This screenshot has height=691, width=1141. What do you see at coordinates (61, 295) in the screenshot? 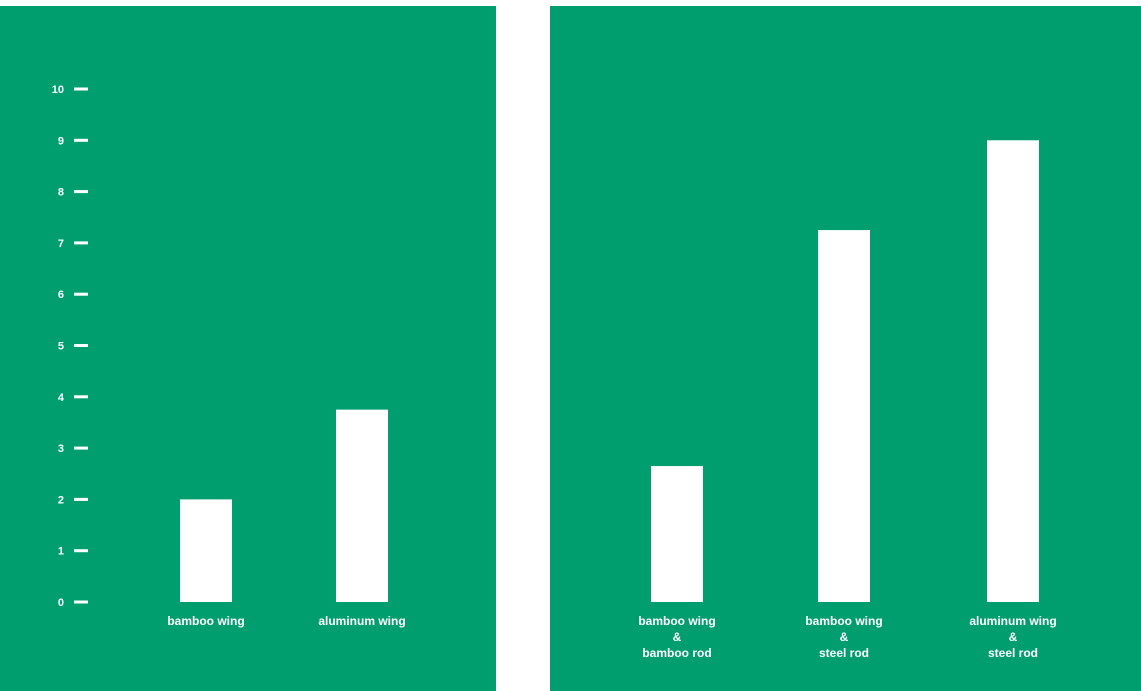
I see `y-tick-label: 6` at bounding box center [61, 295].